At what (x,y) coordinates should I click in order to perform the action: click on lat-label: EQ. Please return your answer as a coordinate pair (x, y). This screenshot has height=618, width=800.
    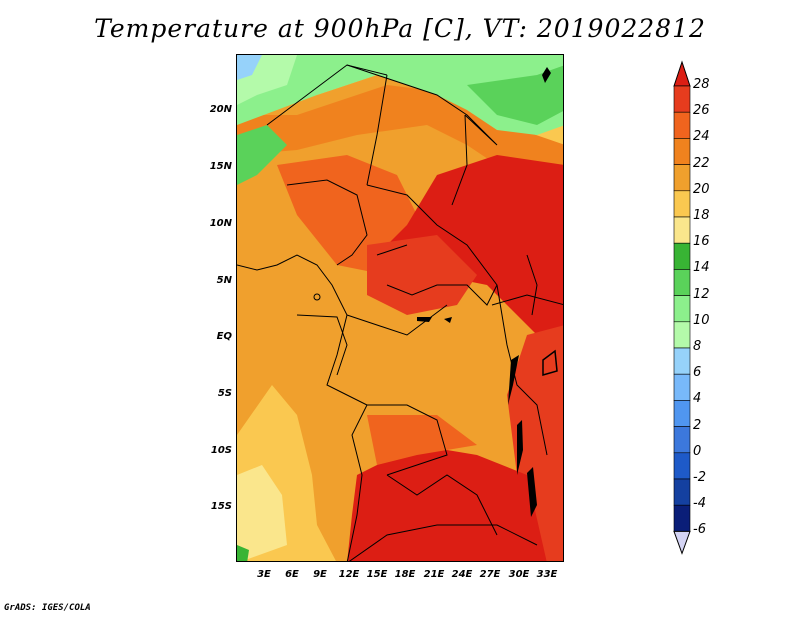
    Looking at the image, I should click on (224, 336).